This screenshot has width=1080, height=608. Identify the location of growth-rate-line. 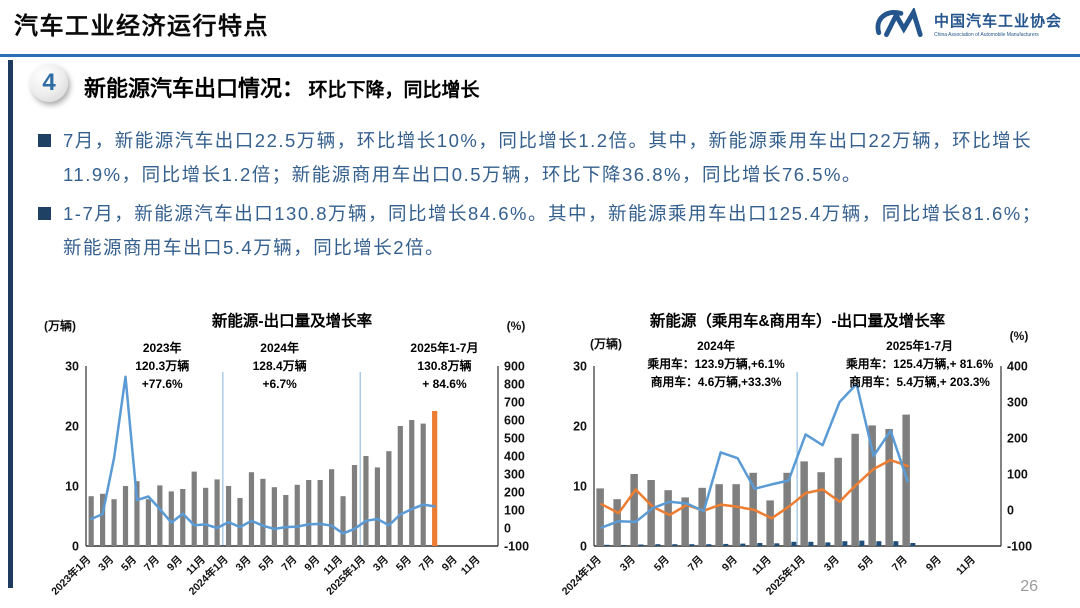
(262, 455).